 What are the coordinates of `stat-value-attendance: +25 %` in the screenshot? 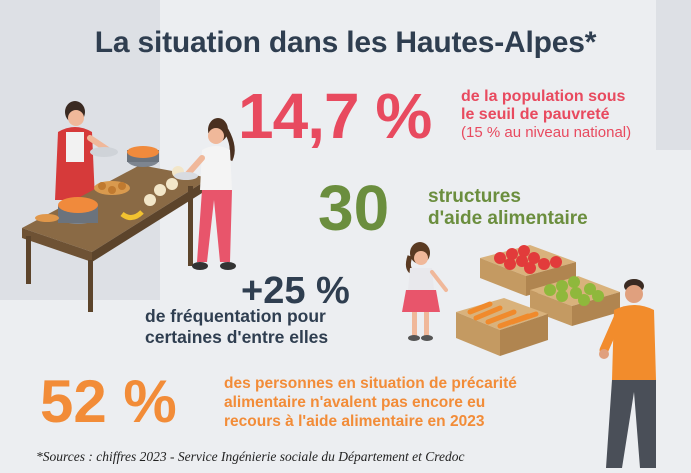 It's located at (295, 291).